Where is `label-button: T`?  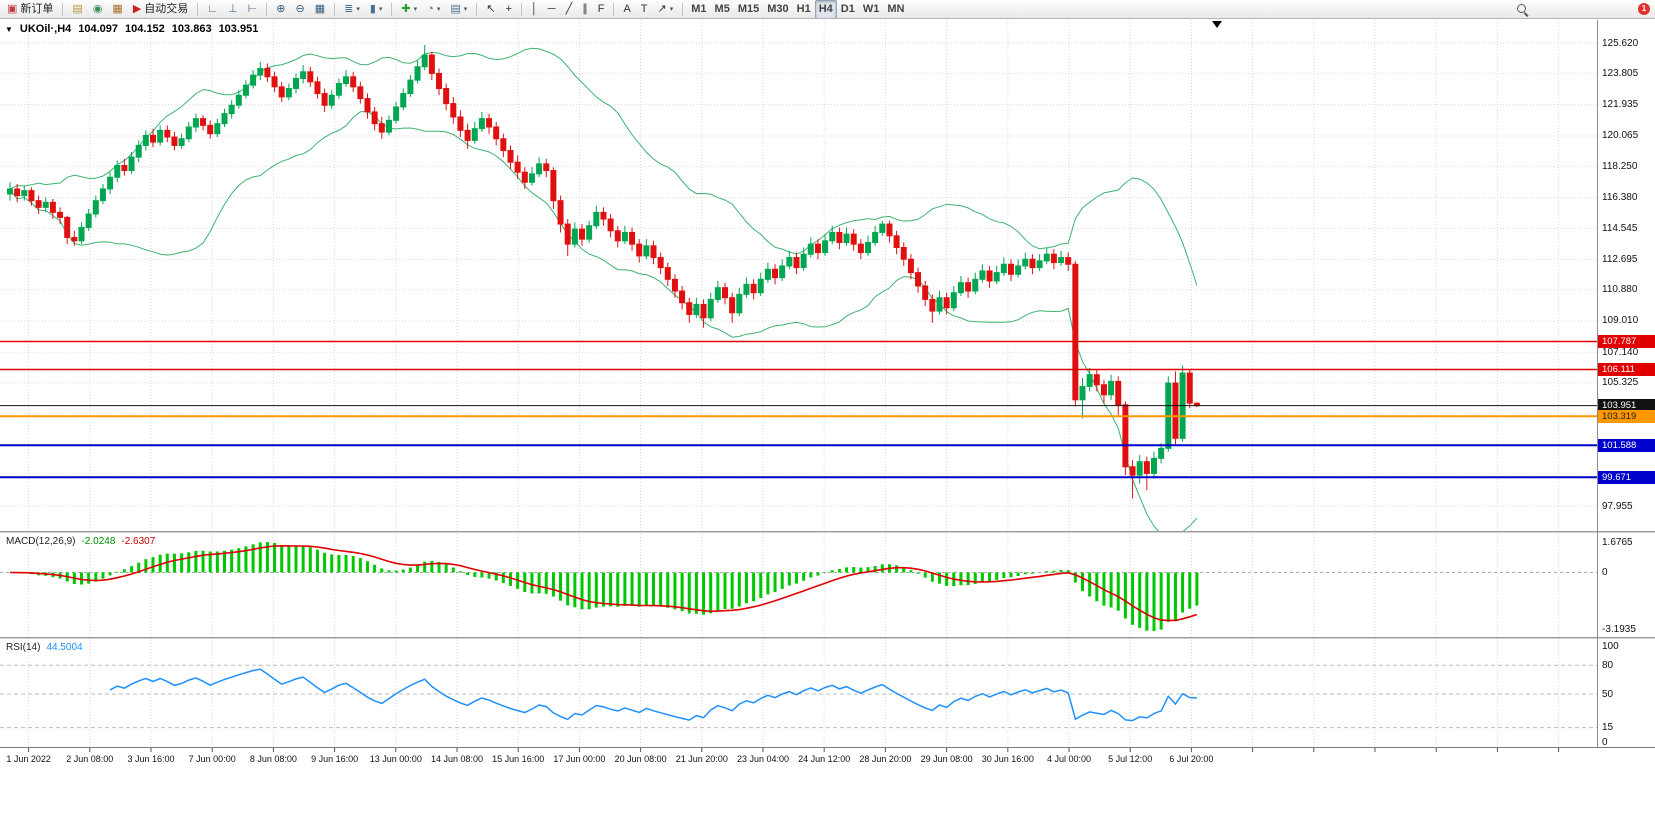 label-button: T is located at coordinates (644, 9).